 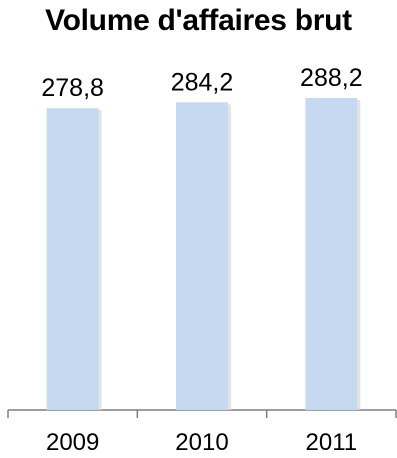 What do you see at coordinates (72, 259) in the screenshot?
I see `bar-2009` at bounding box center [72, 259].